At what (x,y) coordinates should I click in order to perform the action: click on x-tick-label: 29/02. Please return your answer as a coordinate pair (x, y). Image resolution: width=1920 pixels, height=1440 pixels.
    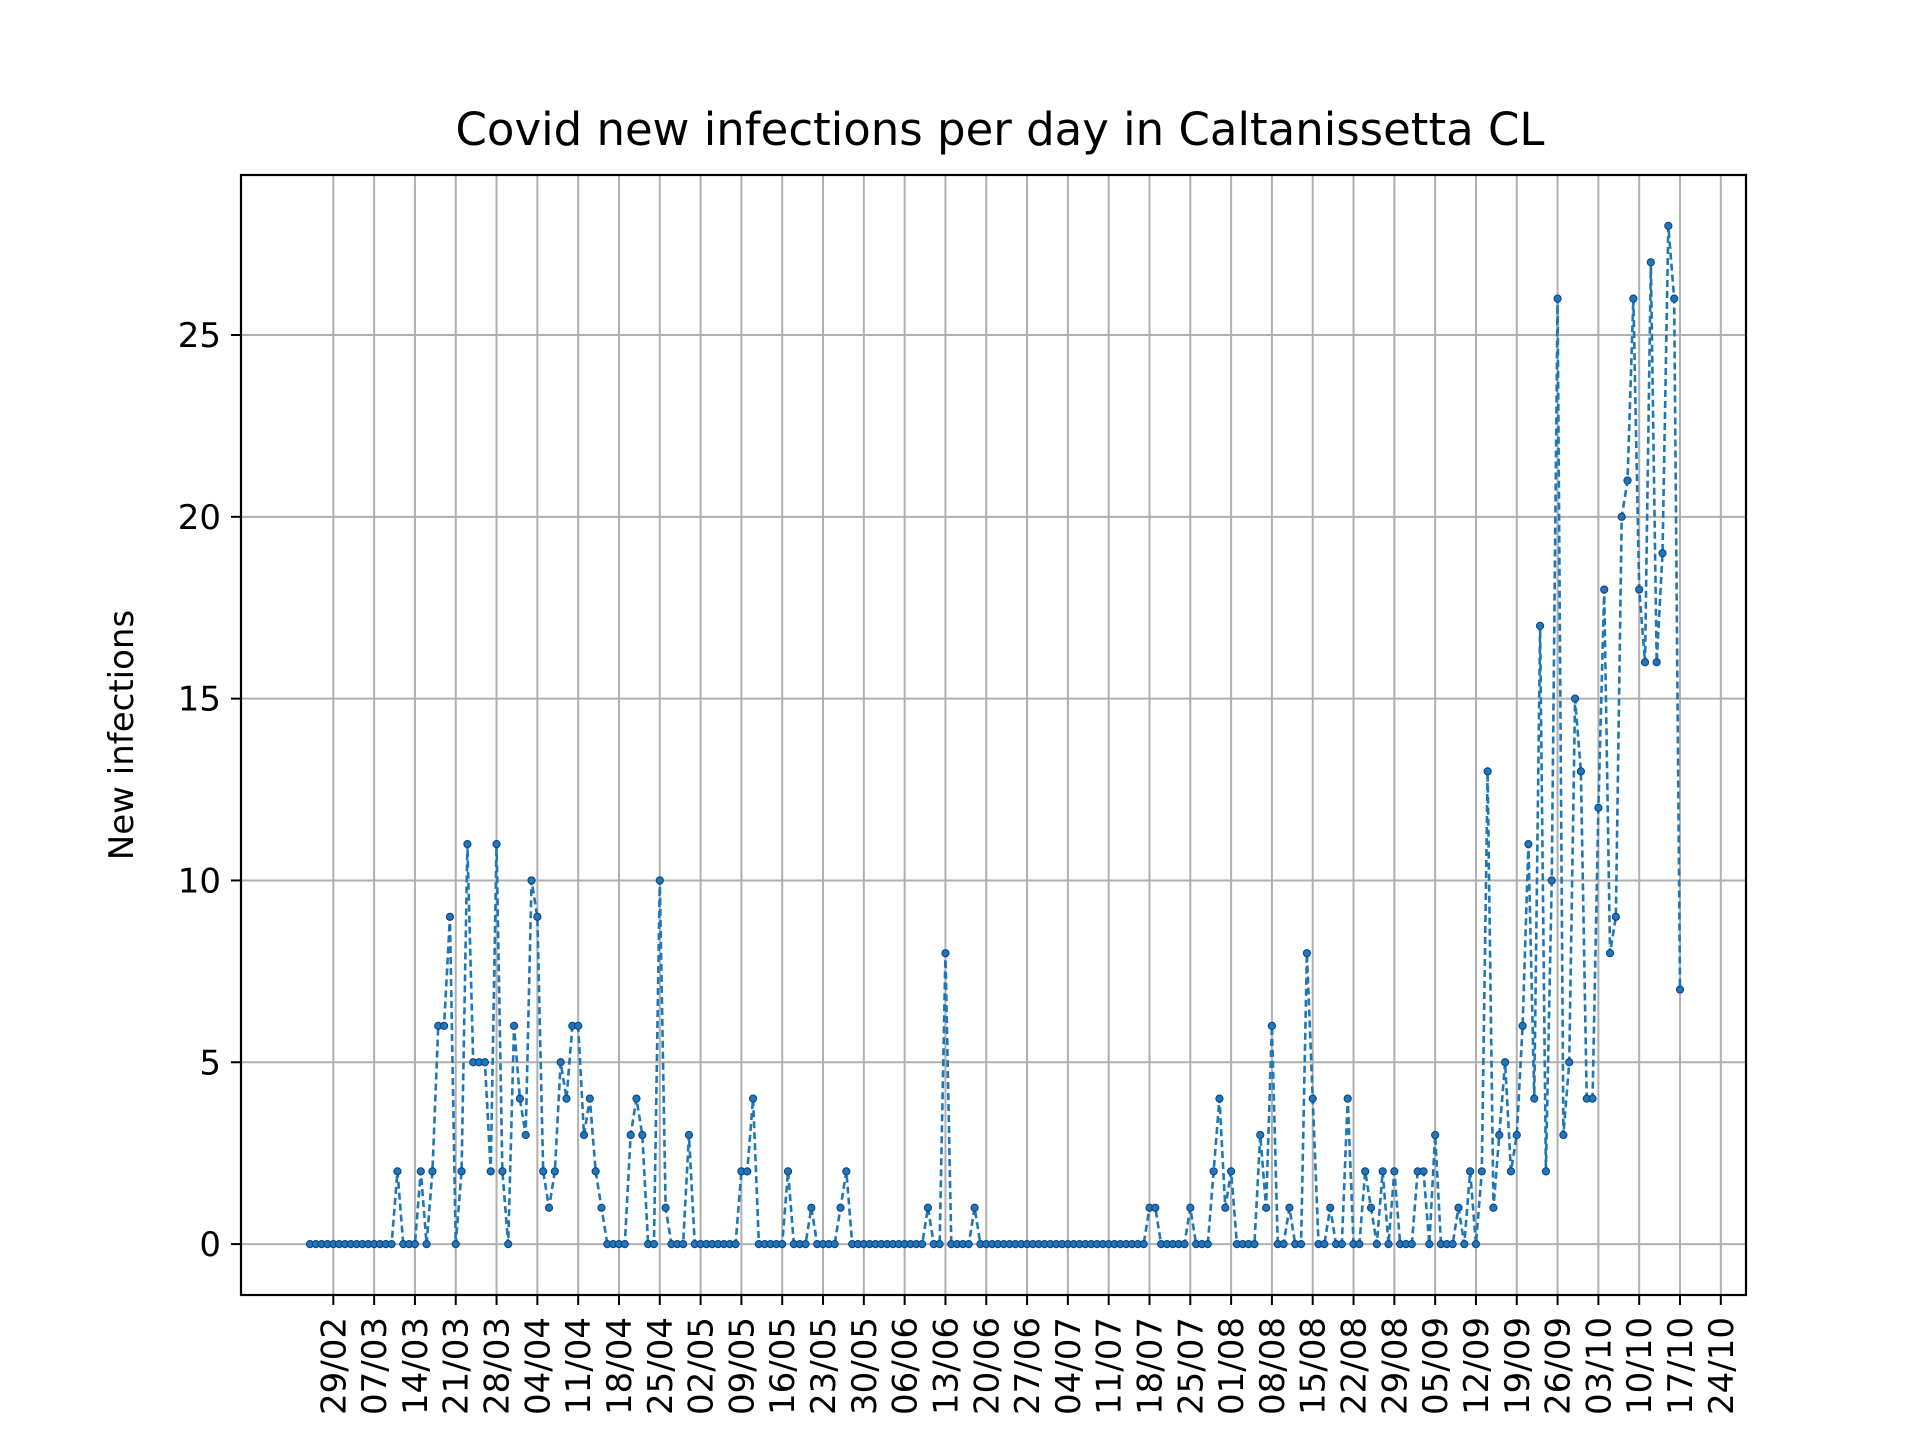
    Looking at the image, I should click on (334, 1366).